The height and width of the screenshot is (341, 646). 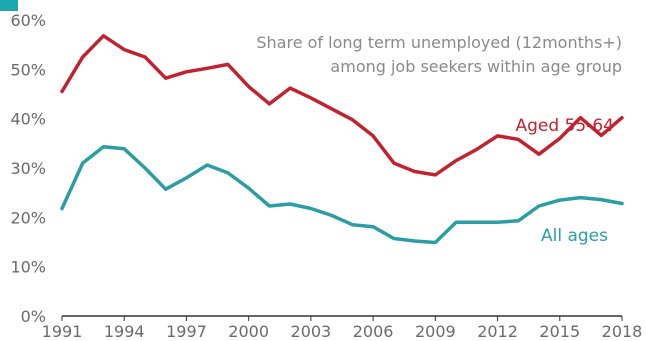 I want to click on y-tick-label: 0%, so click(x=33, y=316).